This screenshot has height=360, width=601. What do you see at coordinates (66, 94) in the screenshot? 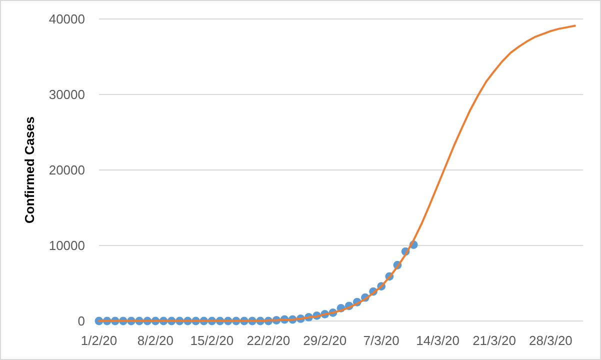
I see `y-tick-label: 30000` at bounding box center [66, 94].